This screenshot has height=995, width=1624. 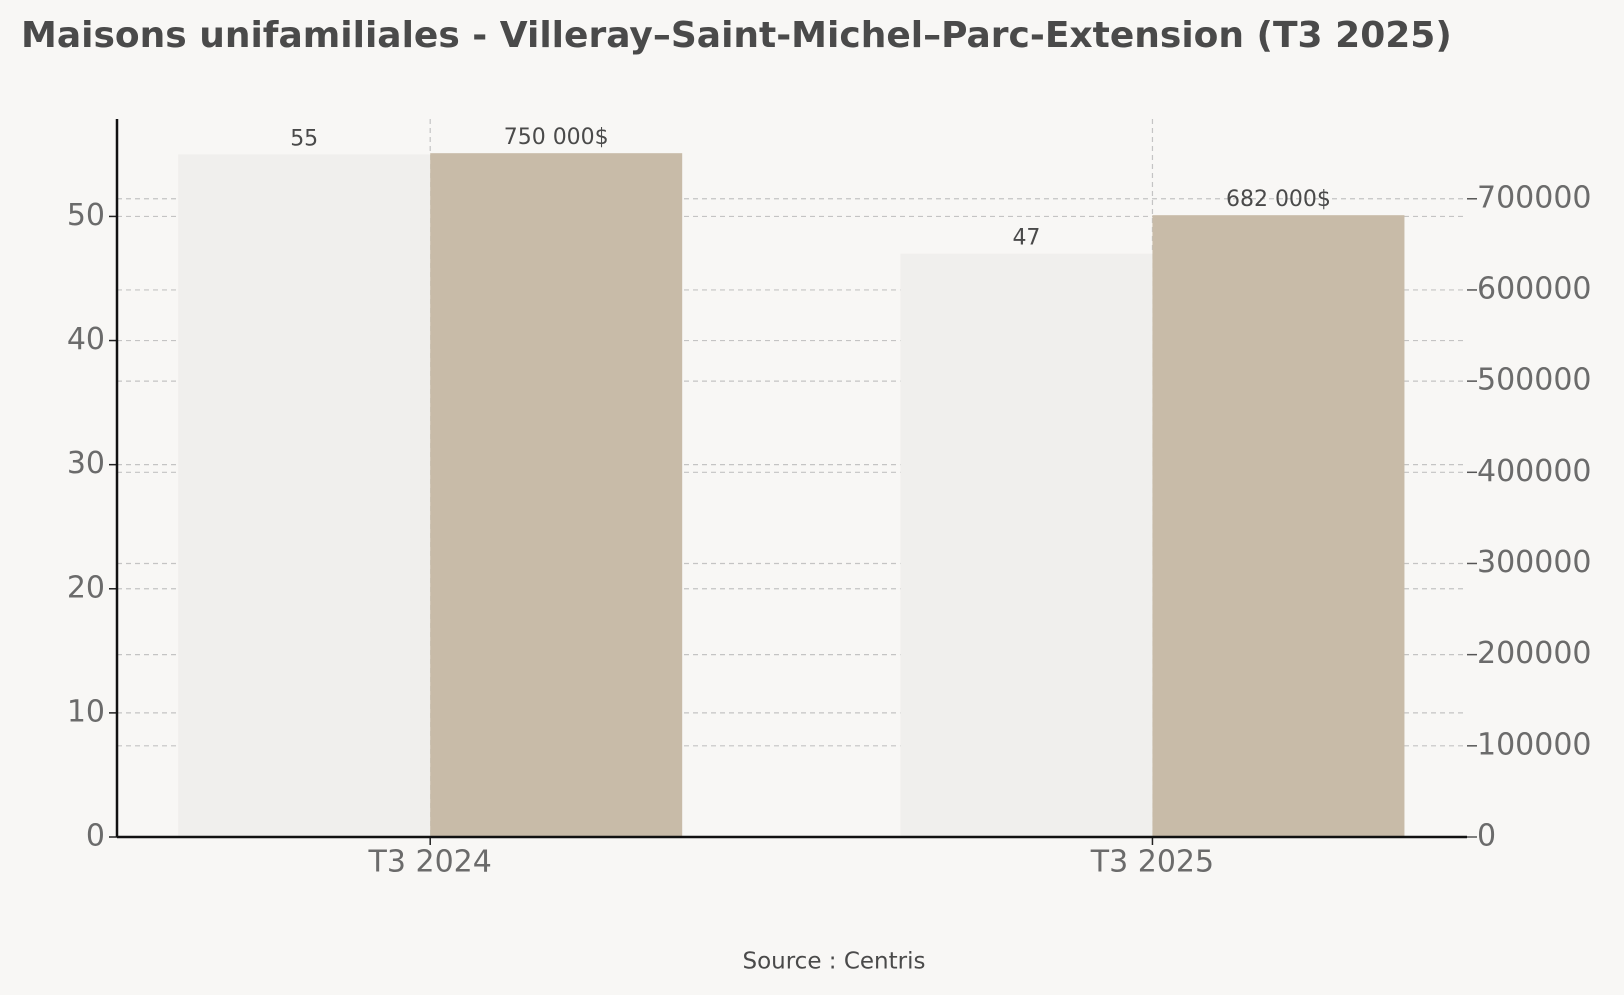 What do you see at coordinates (1534, 288) in the screenshot?
I see `y2-tick-label: 600000` at bounding box center [1534, 288].